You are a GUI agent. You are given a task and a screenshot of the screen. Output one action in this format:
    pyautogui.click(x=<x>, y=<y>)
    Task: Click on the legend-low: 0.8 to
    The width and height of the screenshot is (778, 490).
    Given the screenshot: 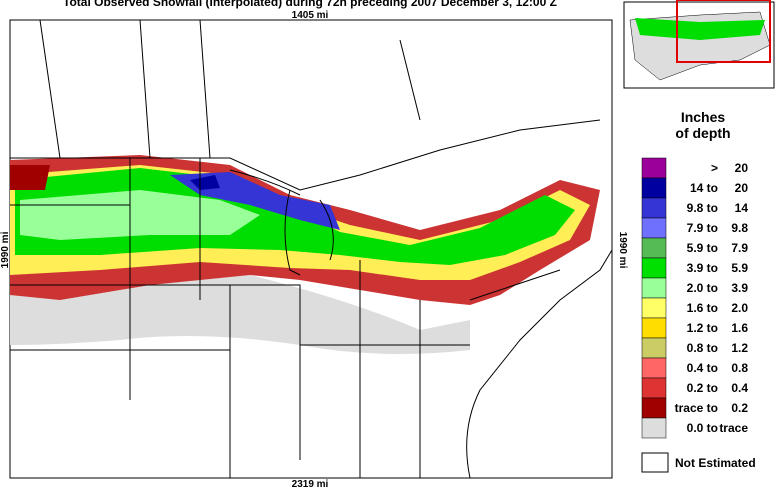 What is the action you would take?
    pyautogui.click(x=702, y=348)
    